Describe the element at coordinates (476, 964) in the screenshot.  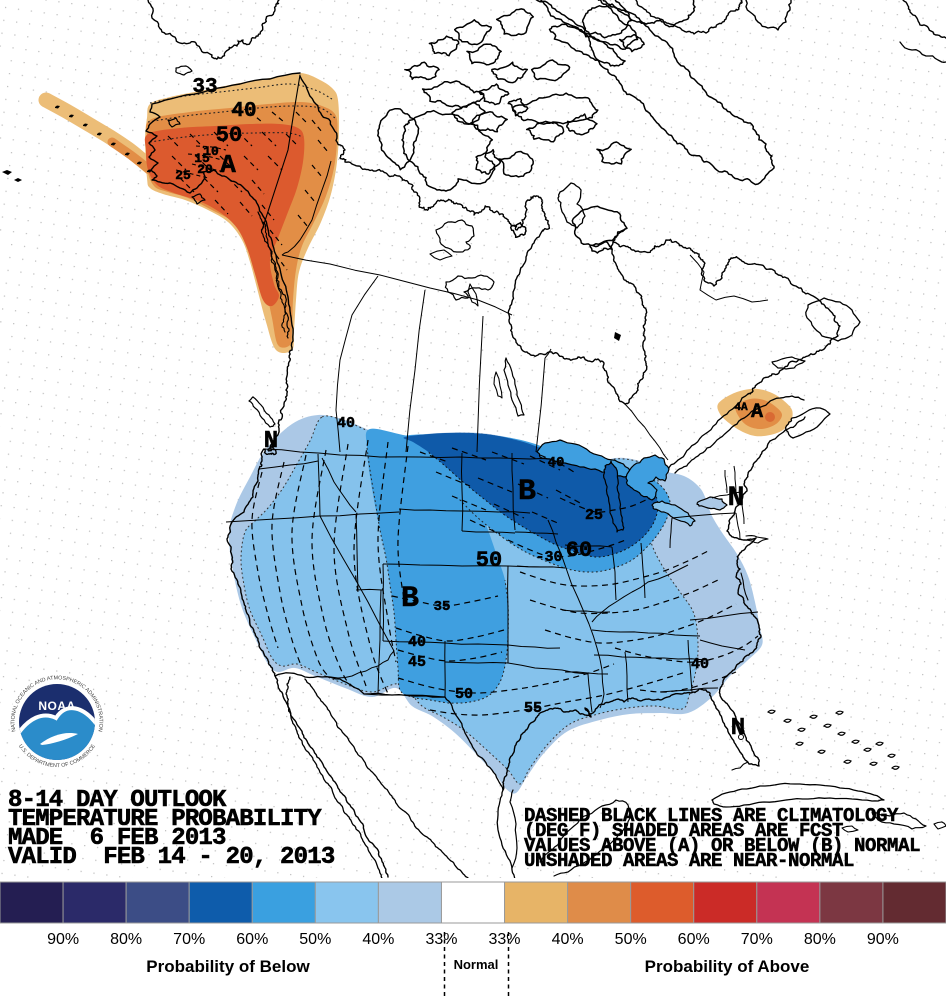
I see `svg-text: Normal` at that location.